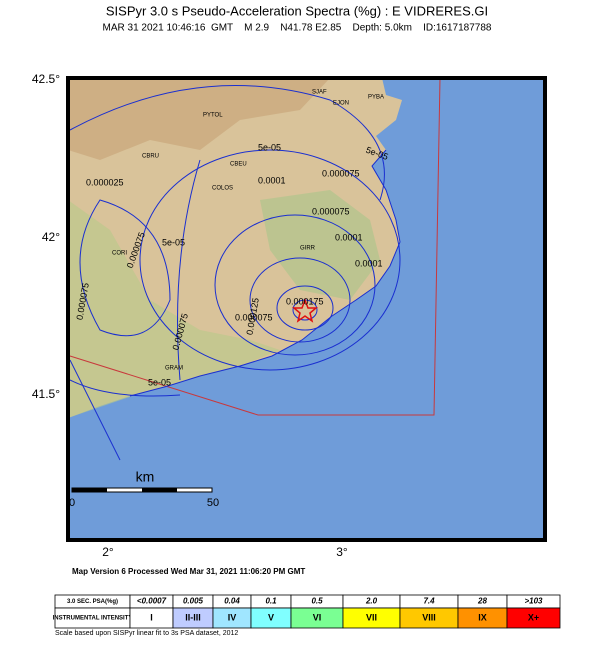  What do you see at coordinates (342, 552) in the screenshot?
I see `lon-label: 3°` at bounding box center [342, 552].